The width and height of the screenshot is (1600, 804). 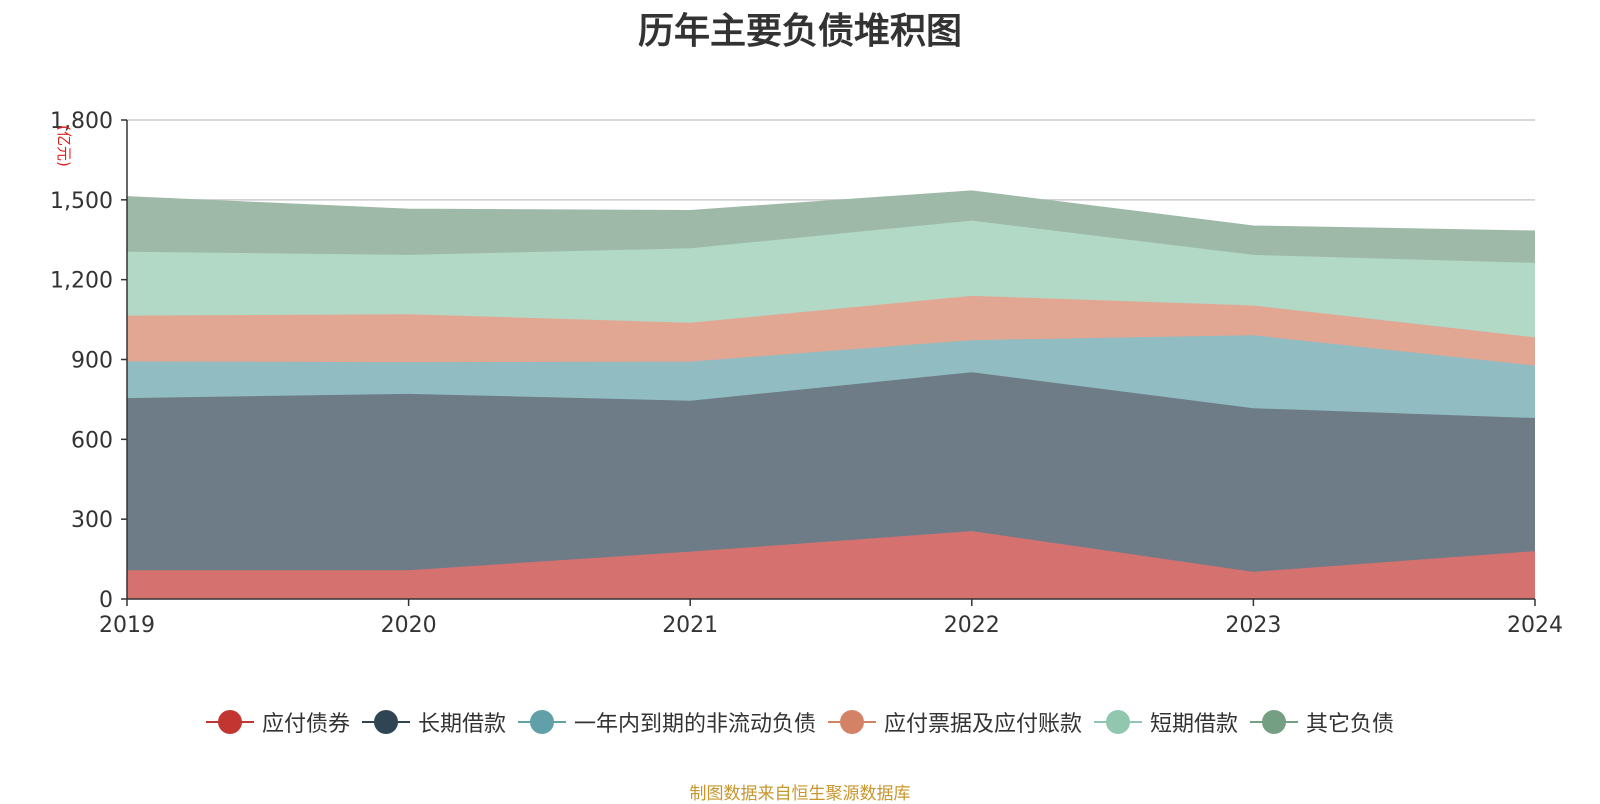 I want to click on y-tick-label: 0, so click(x=106, y=600).